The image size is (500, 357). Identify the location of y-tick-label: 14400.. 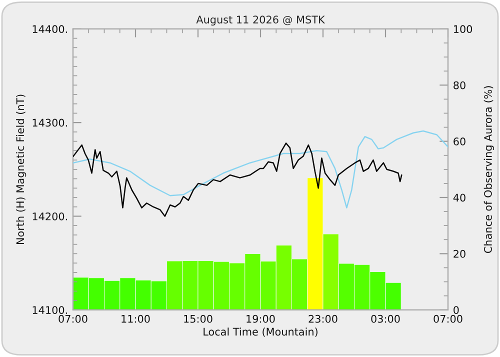
(50, 29).